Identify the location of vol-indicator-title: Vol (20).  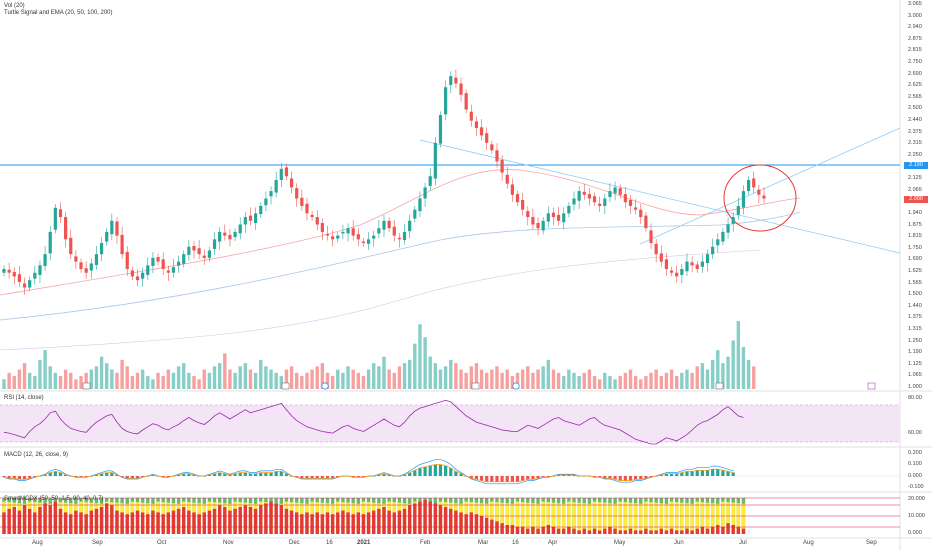
(14, 6).